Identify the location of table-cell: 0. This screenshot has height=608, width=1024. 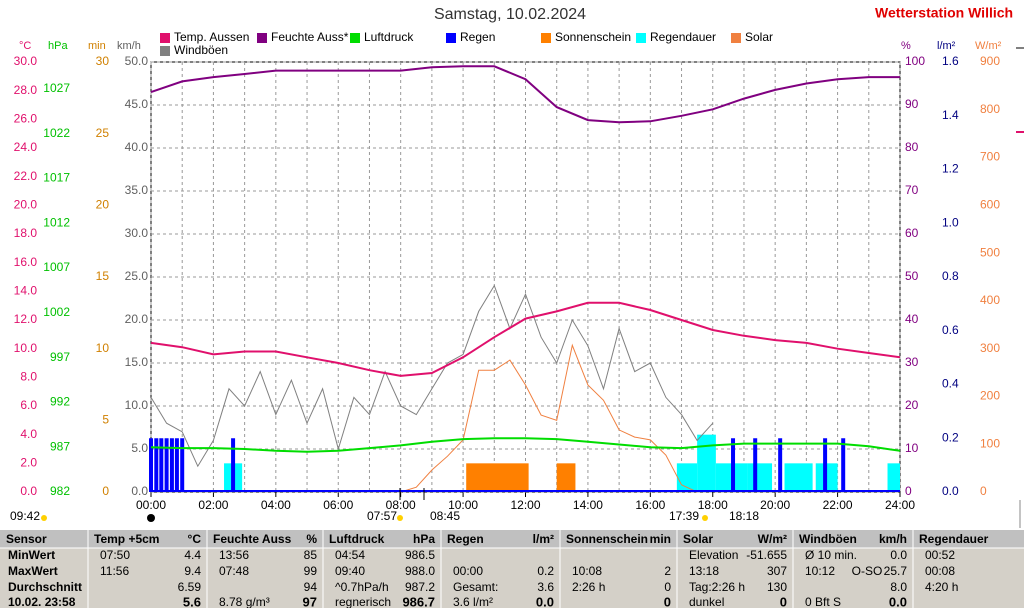
(783, 601).